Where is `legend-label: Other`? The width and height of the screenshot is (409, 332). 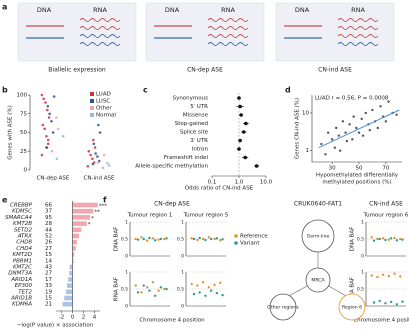
legend-label: Other is located at coordinates (104, 109).